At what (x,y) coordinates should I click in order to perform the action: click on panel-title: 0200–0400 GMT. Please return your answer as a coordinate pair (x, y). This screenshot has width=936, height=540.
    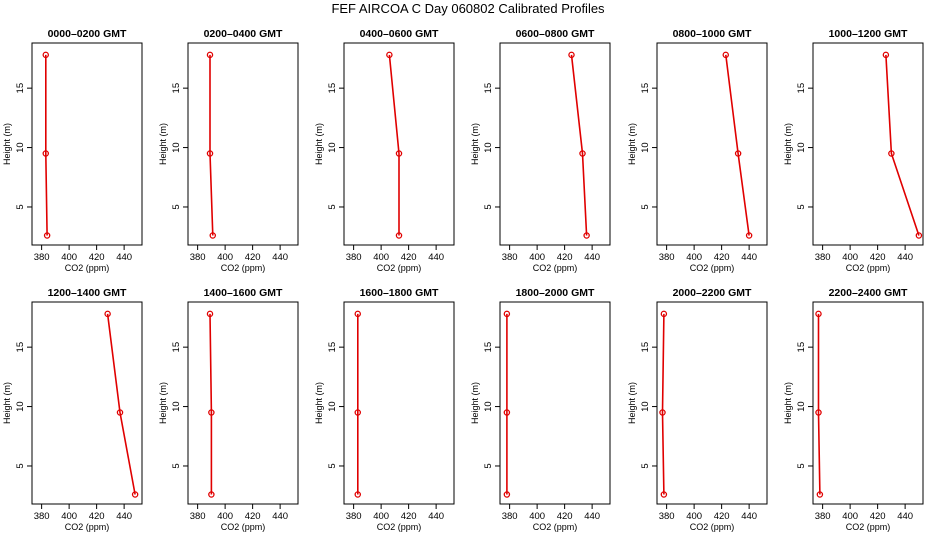
    Looking at the image, I should click on (243, 34).